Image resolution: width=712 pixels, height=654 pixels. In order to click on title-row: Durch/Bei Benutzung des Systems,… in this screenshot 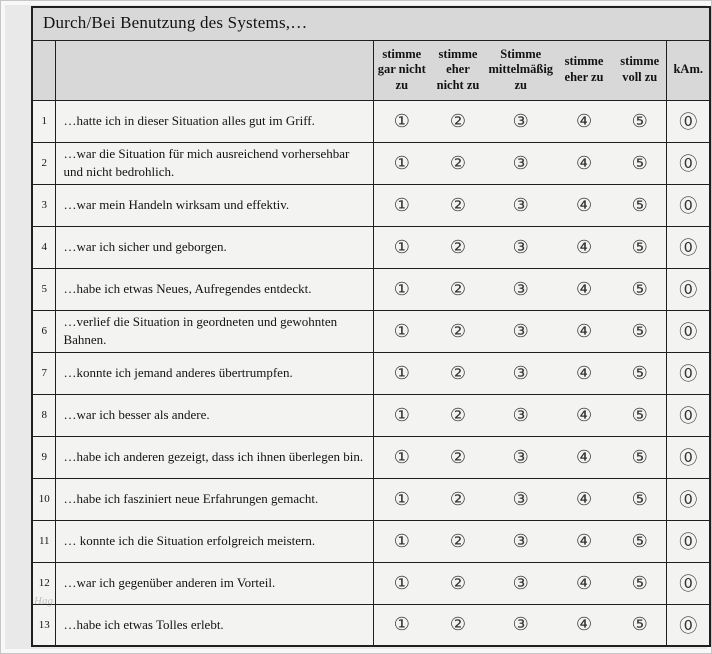, I will do `click(371, 23)`.